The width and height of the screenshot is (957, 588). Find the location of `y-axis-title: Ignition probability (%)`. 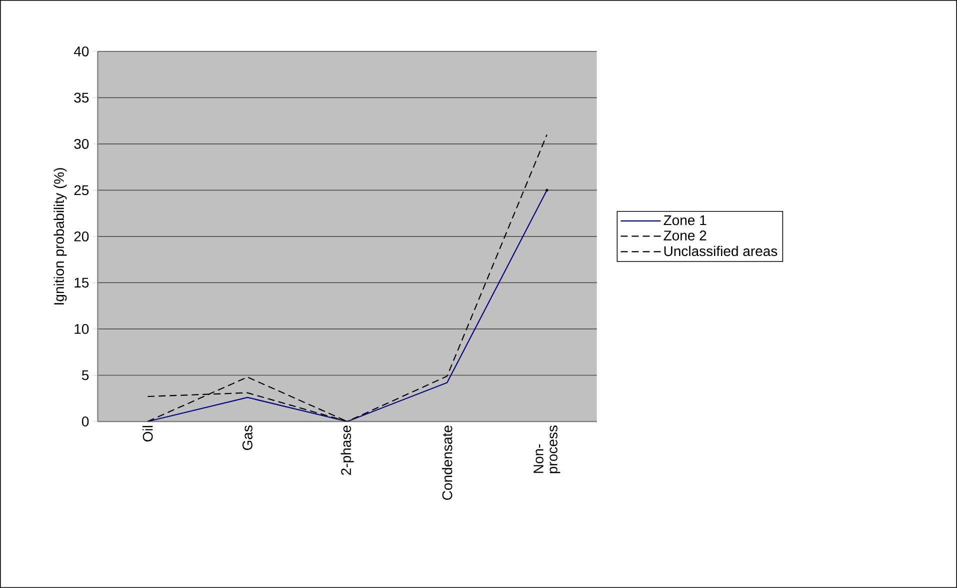

y-axis-title: Ignition probability (%) is located at coordinates (60, 236).